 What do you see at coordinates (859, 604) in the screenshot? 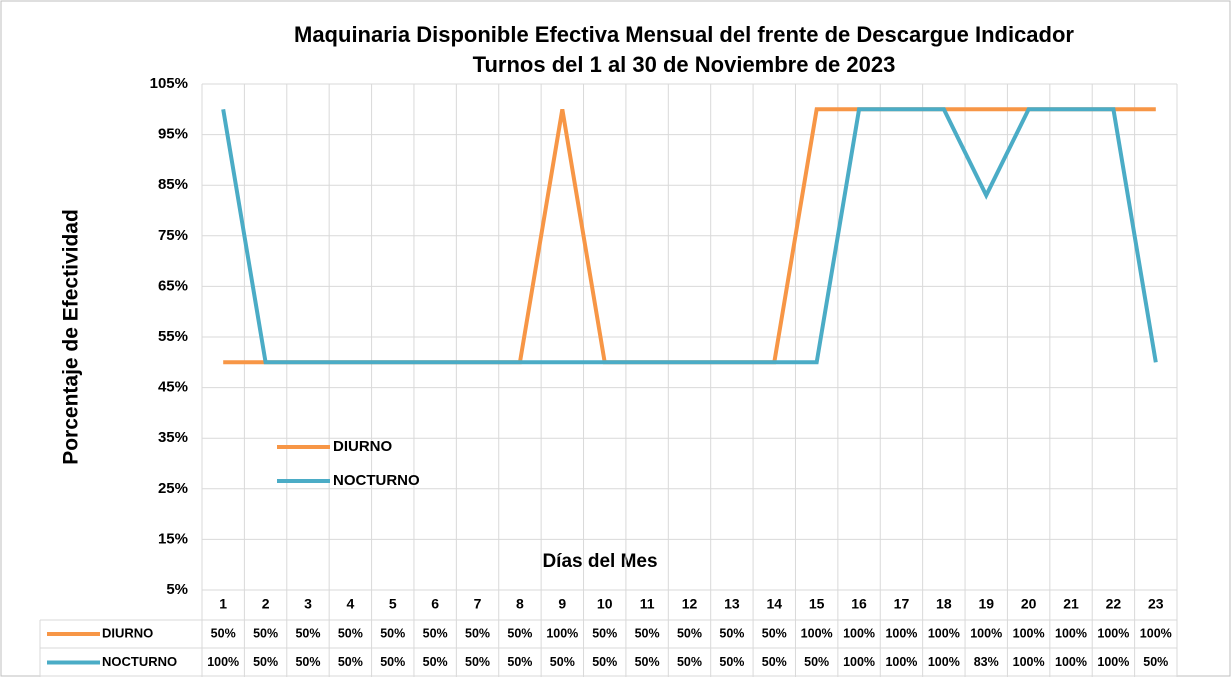
I see `x-tick-label: 16` at bounding box center [859, 604].